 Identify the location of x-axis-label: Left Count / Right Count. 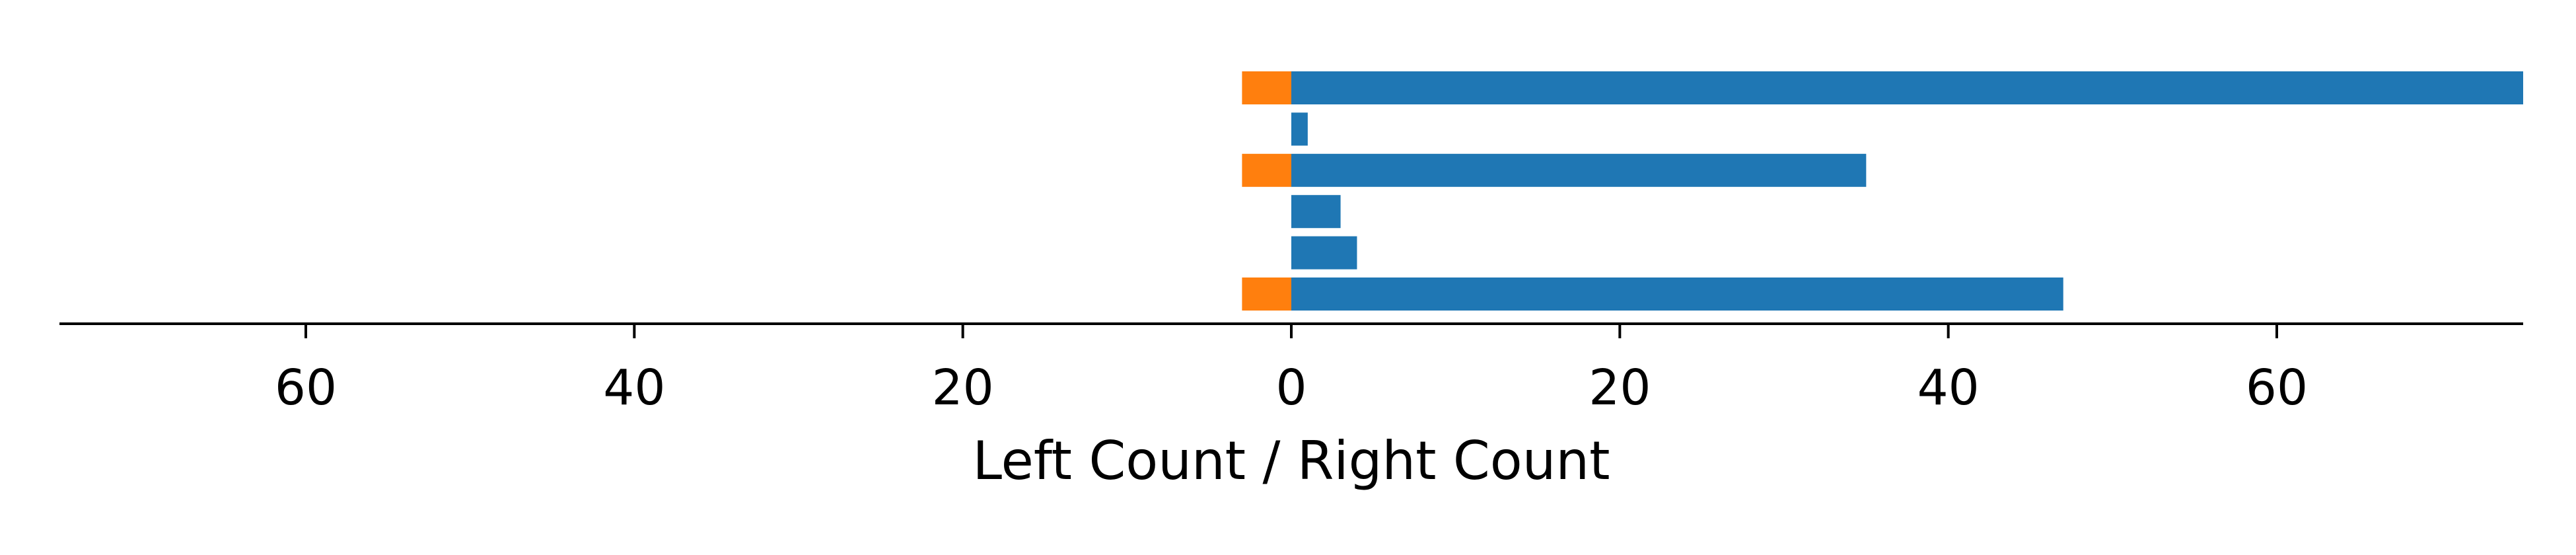
(1291, 461).